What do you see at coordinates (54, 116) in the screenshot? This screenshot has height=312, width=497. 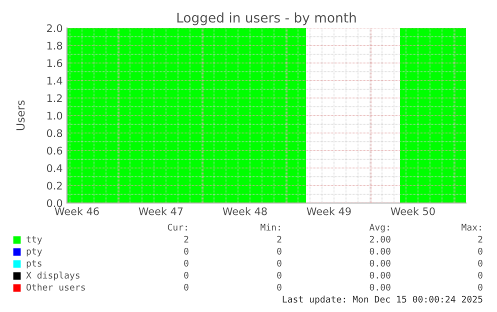 I see `y-tick-label: 1.0` at bounding box center [54, 116].